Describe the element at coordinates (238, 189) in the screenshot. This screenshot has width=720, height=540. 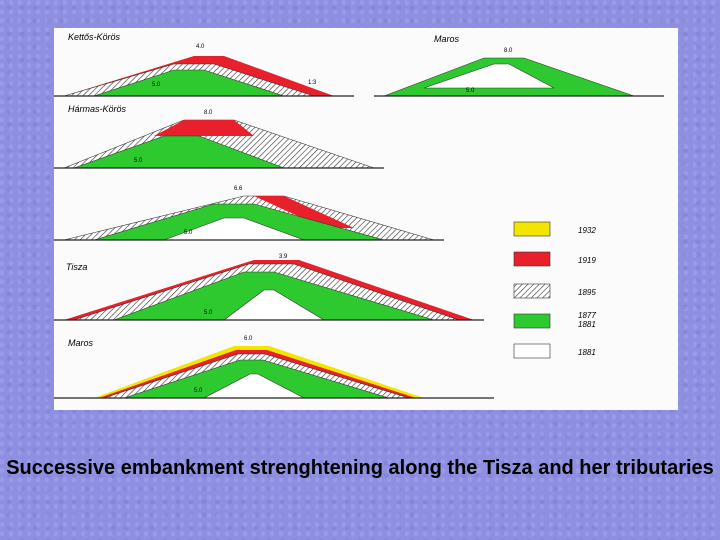
I see `svg-text: 6.6` at that location.